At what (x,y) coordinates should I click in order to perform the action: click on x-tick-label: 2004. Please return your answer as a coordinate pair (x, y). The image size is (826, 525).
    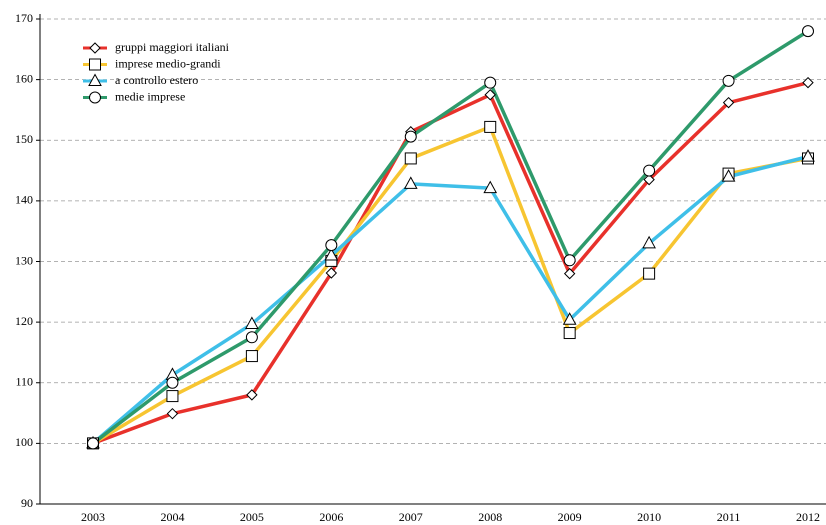
    Looking at the image, I should click on (172, 517).